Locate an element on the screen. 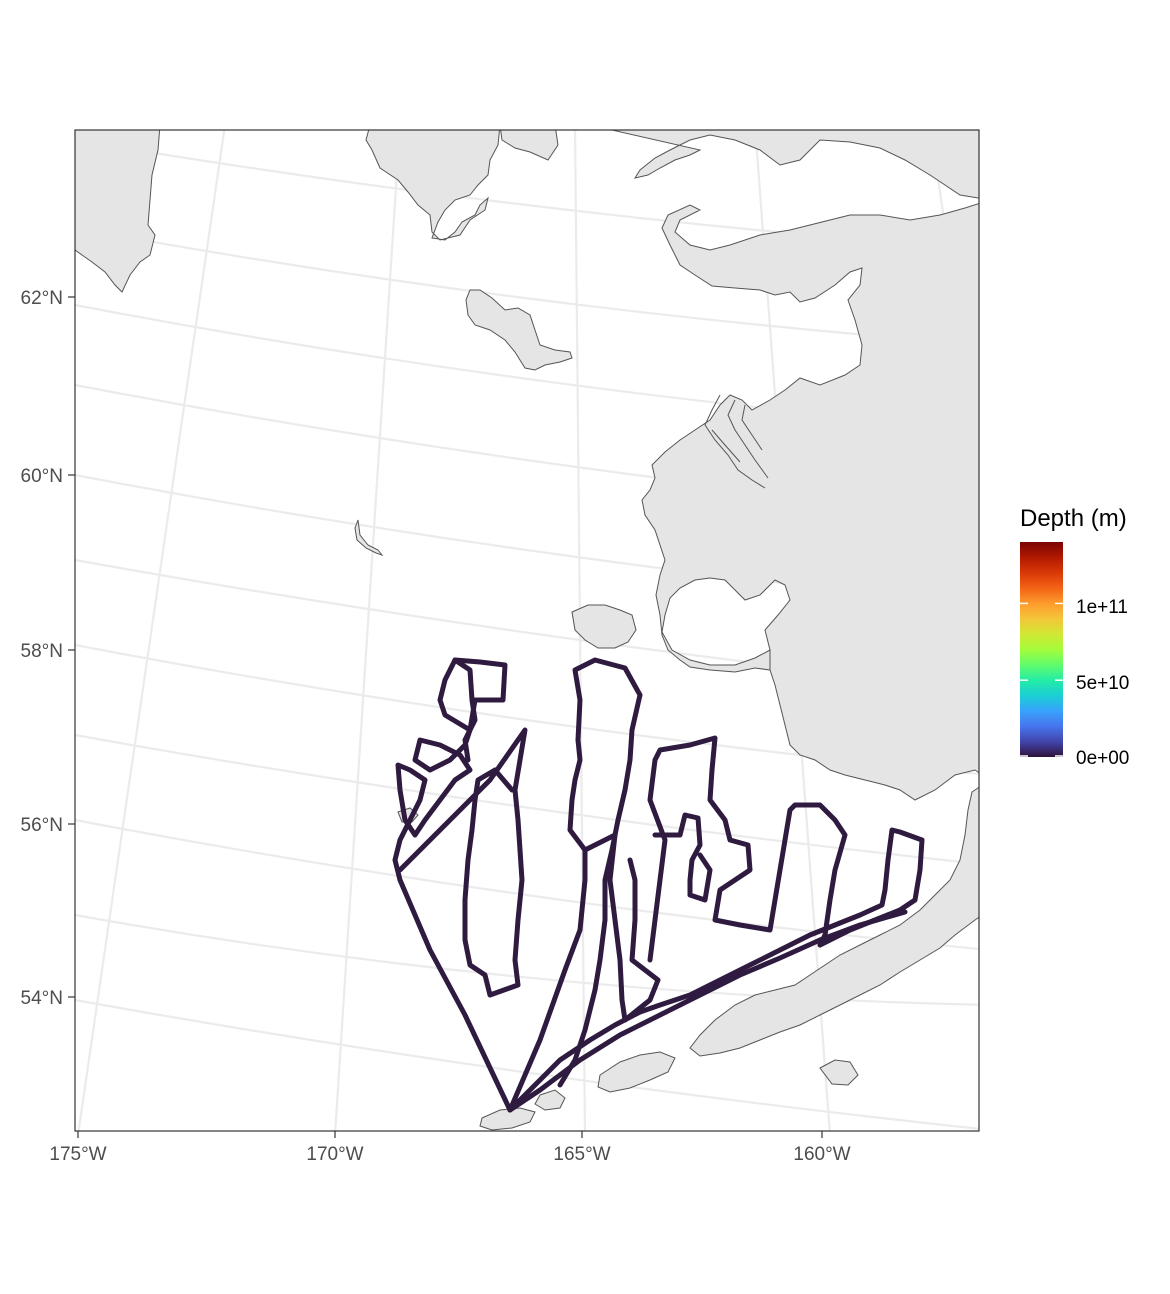 Image resolution: width=1170 pixels, height=1294 pixels. y-tick-label-56: 56°N is located at coordinates (42, 825).